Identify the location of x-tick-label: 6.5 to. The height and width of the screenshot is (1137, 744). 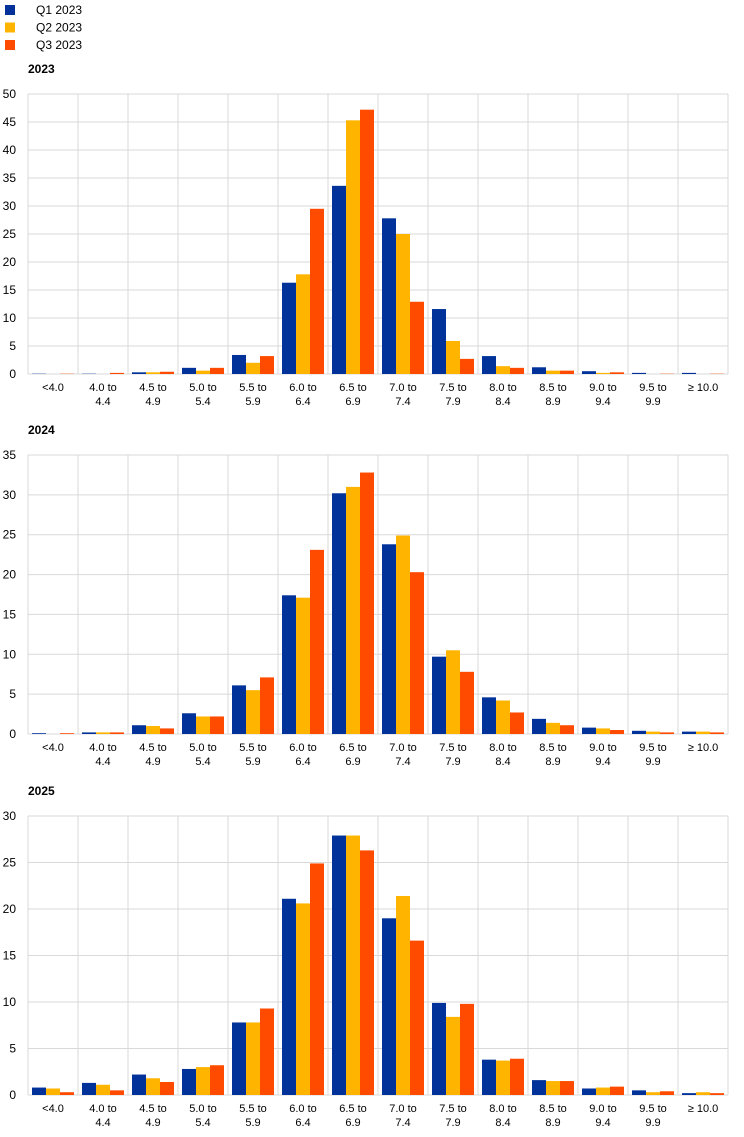
(353, 388).